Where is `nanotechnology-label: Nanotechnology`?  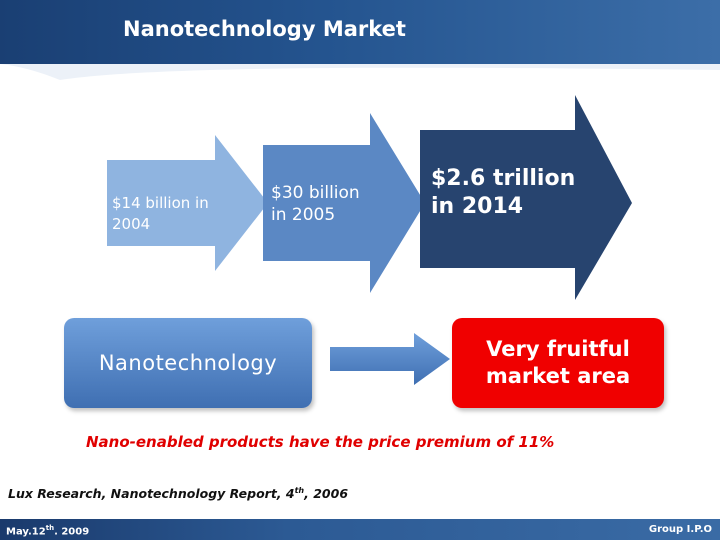
nanotechnology-label: Nanotechnology is located at coordinates (188, 363).